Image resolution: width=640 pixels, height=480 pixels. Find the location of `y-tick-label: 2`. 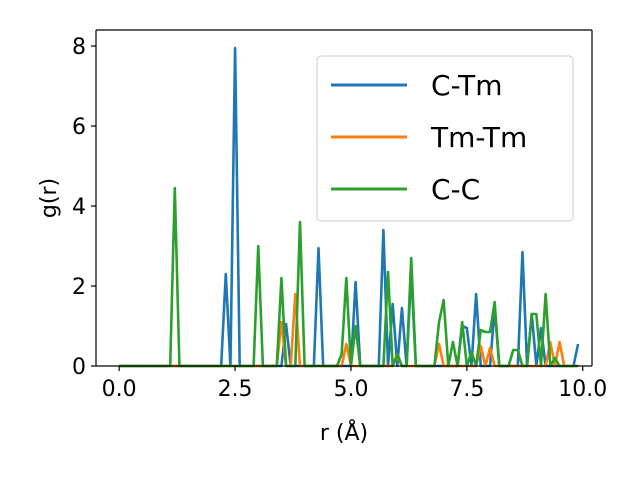

y-tick-label: 2 is located at coordinates (79, 287).